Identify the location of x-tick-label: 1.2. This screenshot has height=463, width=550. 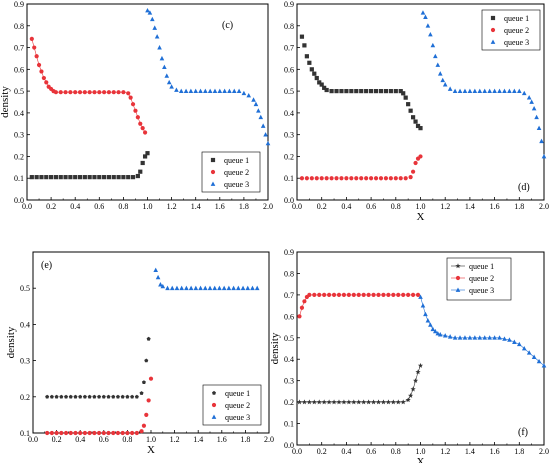
(445, 206).